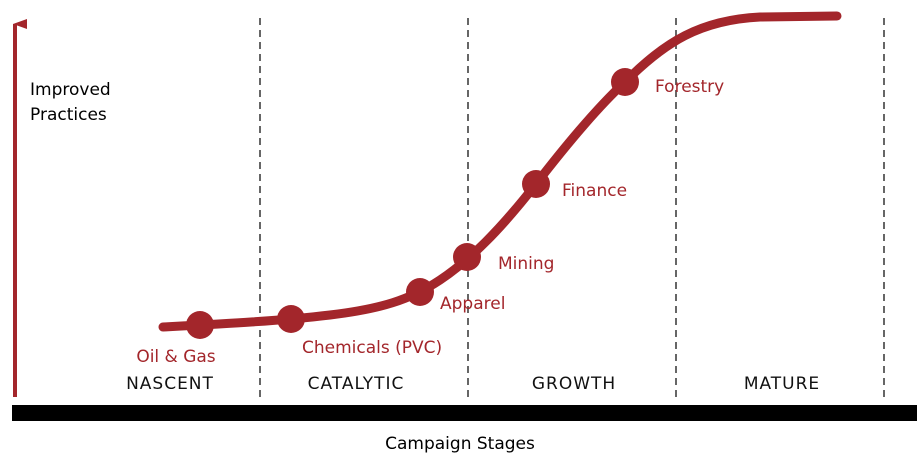 The image size is (917, 455). What do you see at coordinates (356, 384) in the screenshot?
I see `stage-label: CATALYTIC` at bounding box center [356, 384].